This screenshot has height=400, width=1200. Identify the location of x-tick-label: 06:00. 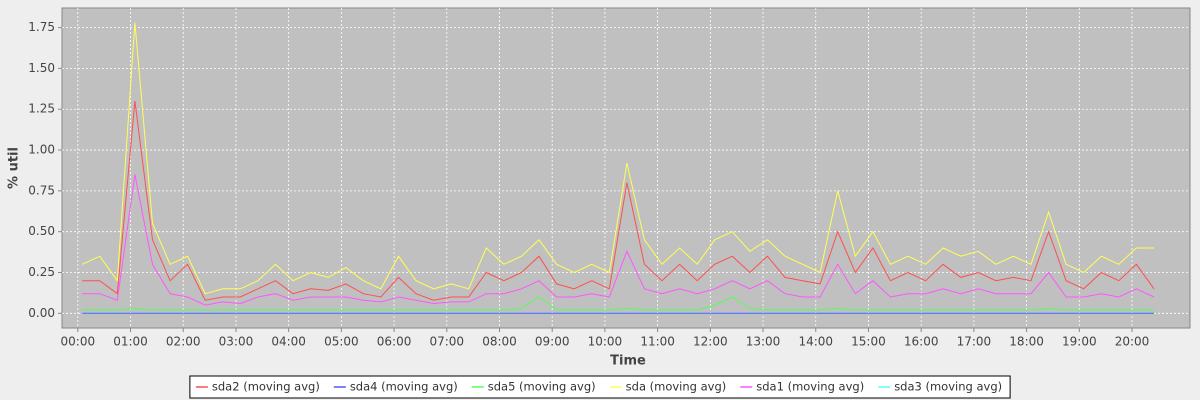
(394, 342).